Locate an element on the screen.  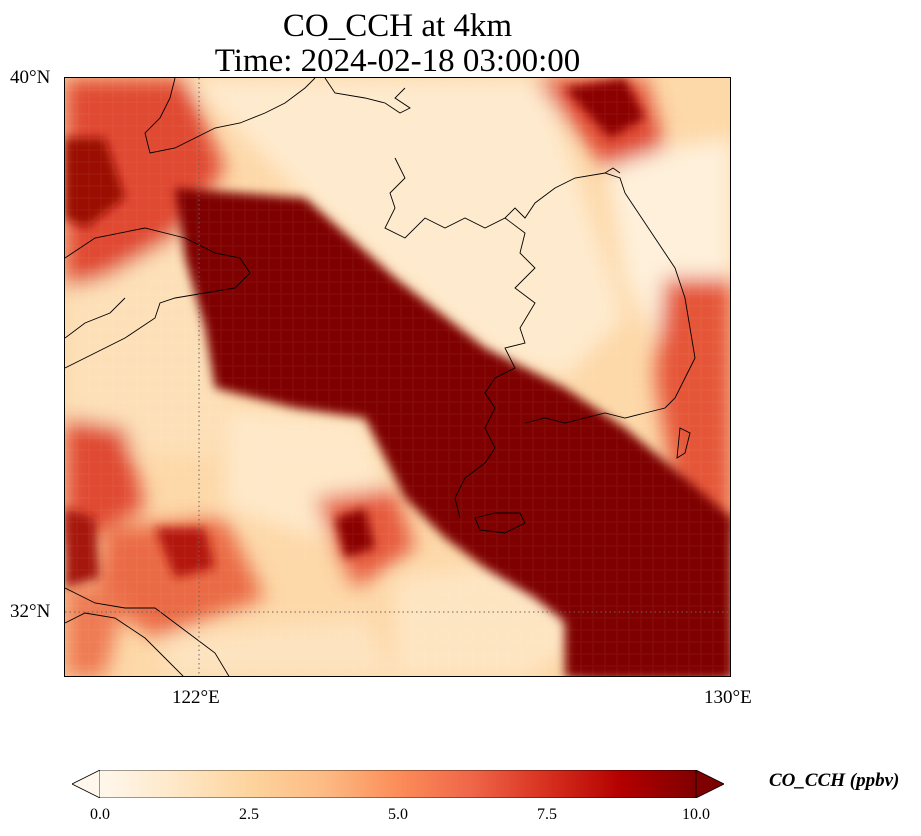
colorbar-title: CO_CCH (ppbv) is located at coordinates (834, 780).